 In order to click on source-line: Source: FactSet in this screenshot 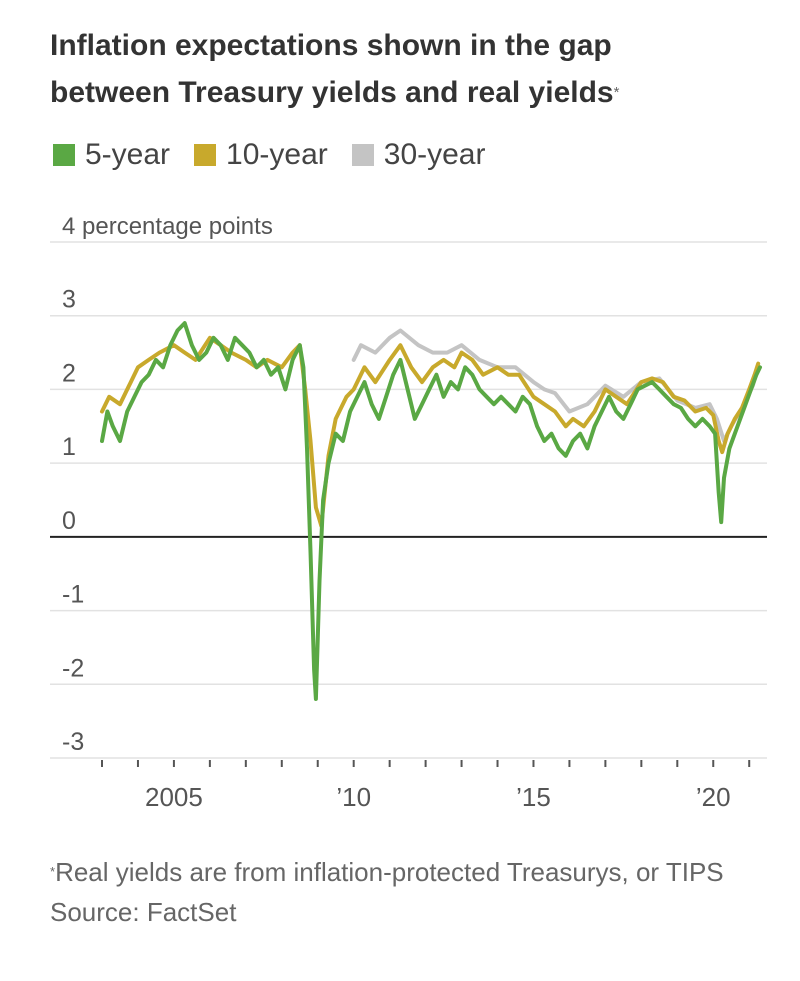, I will do `click(143, 912)`.